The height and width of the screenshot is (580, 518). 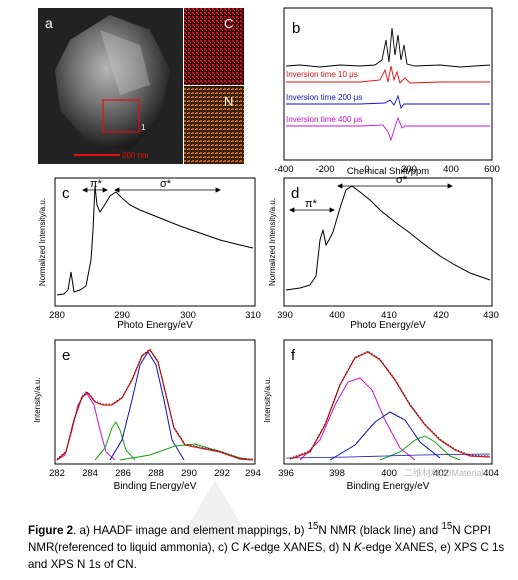 I want to click on panel-b-label: b, so click(x=296, y=28).